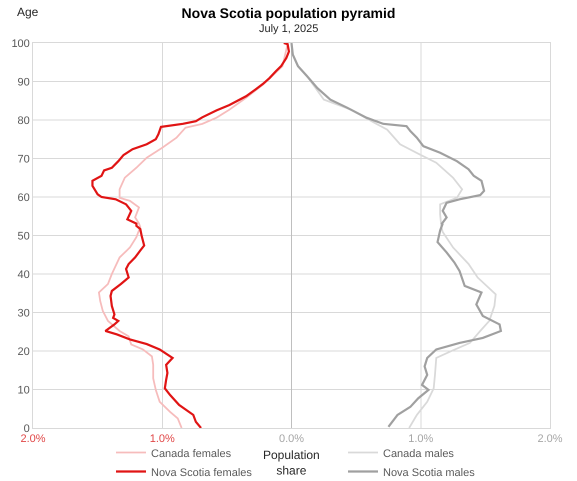  What do you see at coordinates (201, 472) in the screenshot?
I see `legend-label: Nova Scotia females` at bounding box center [201, 472].